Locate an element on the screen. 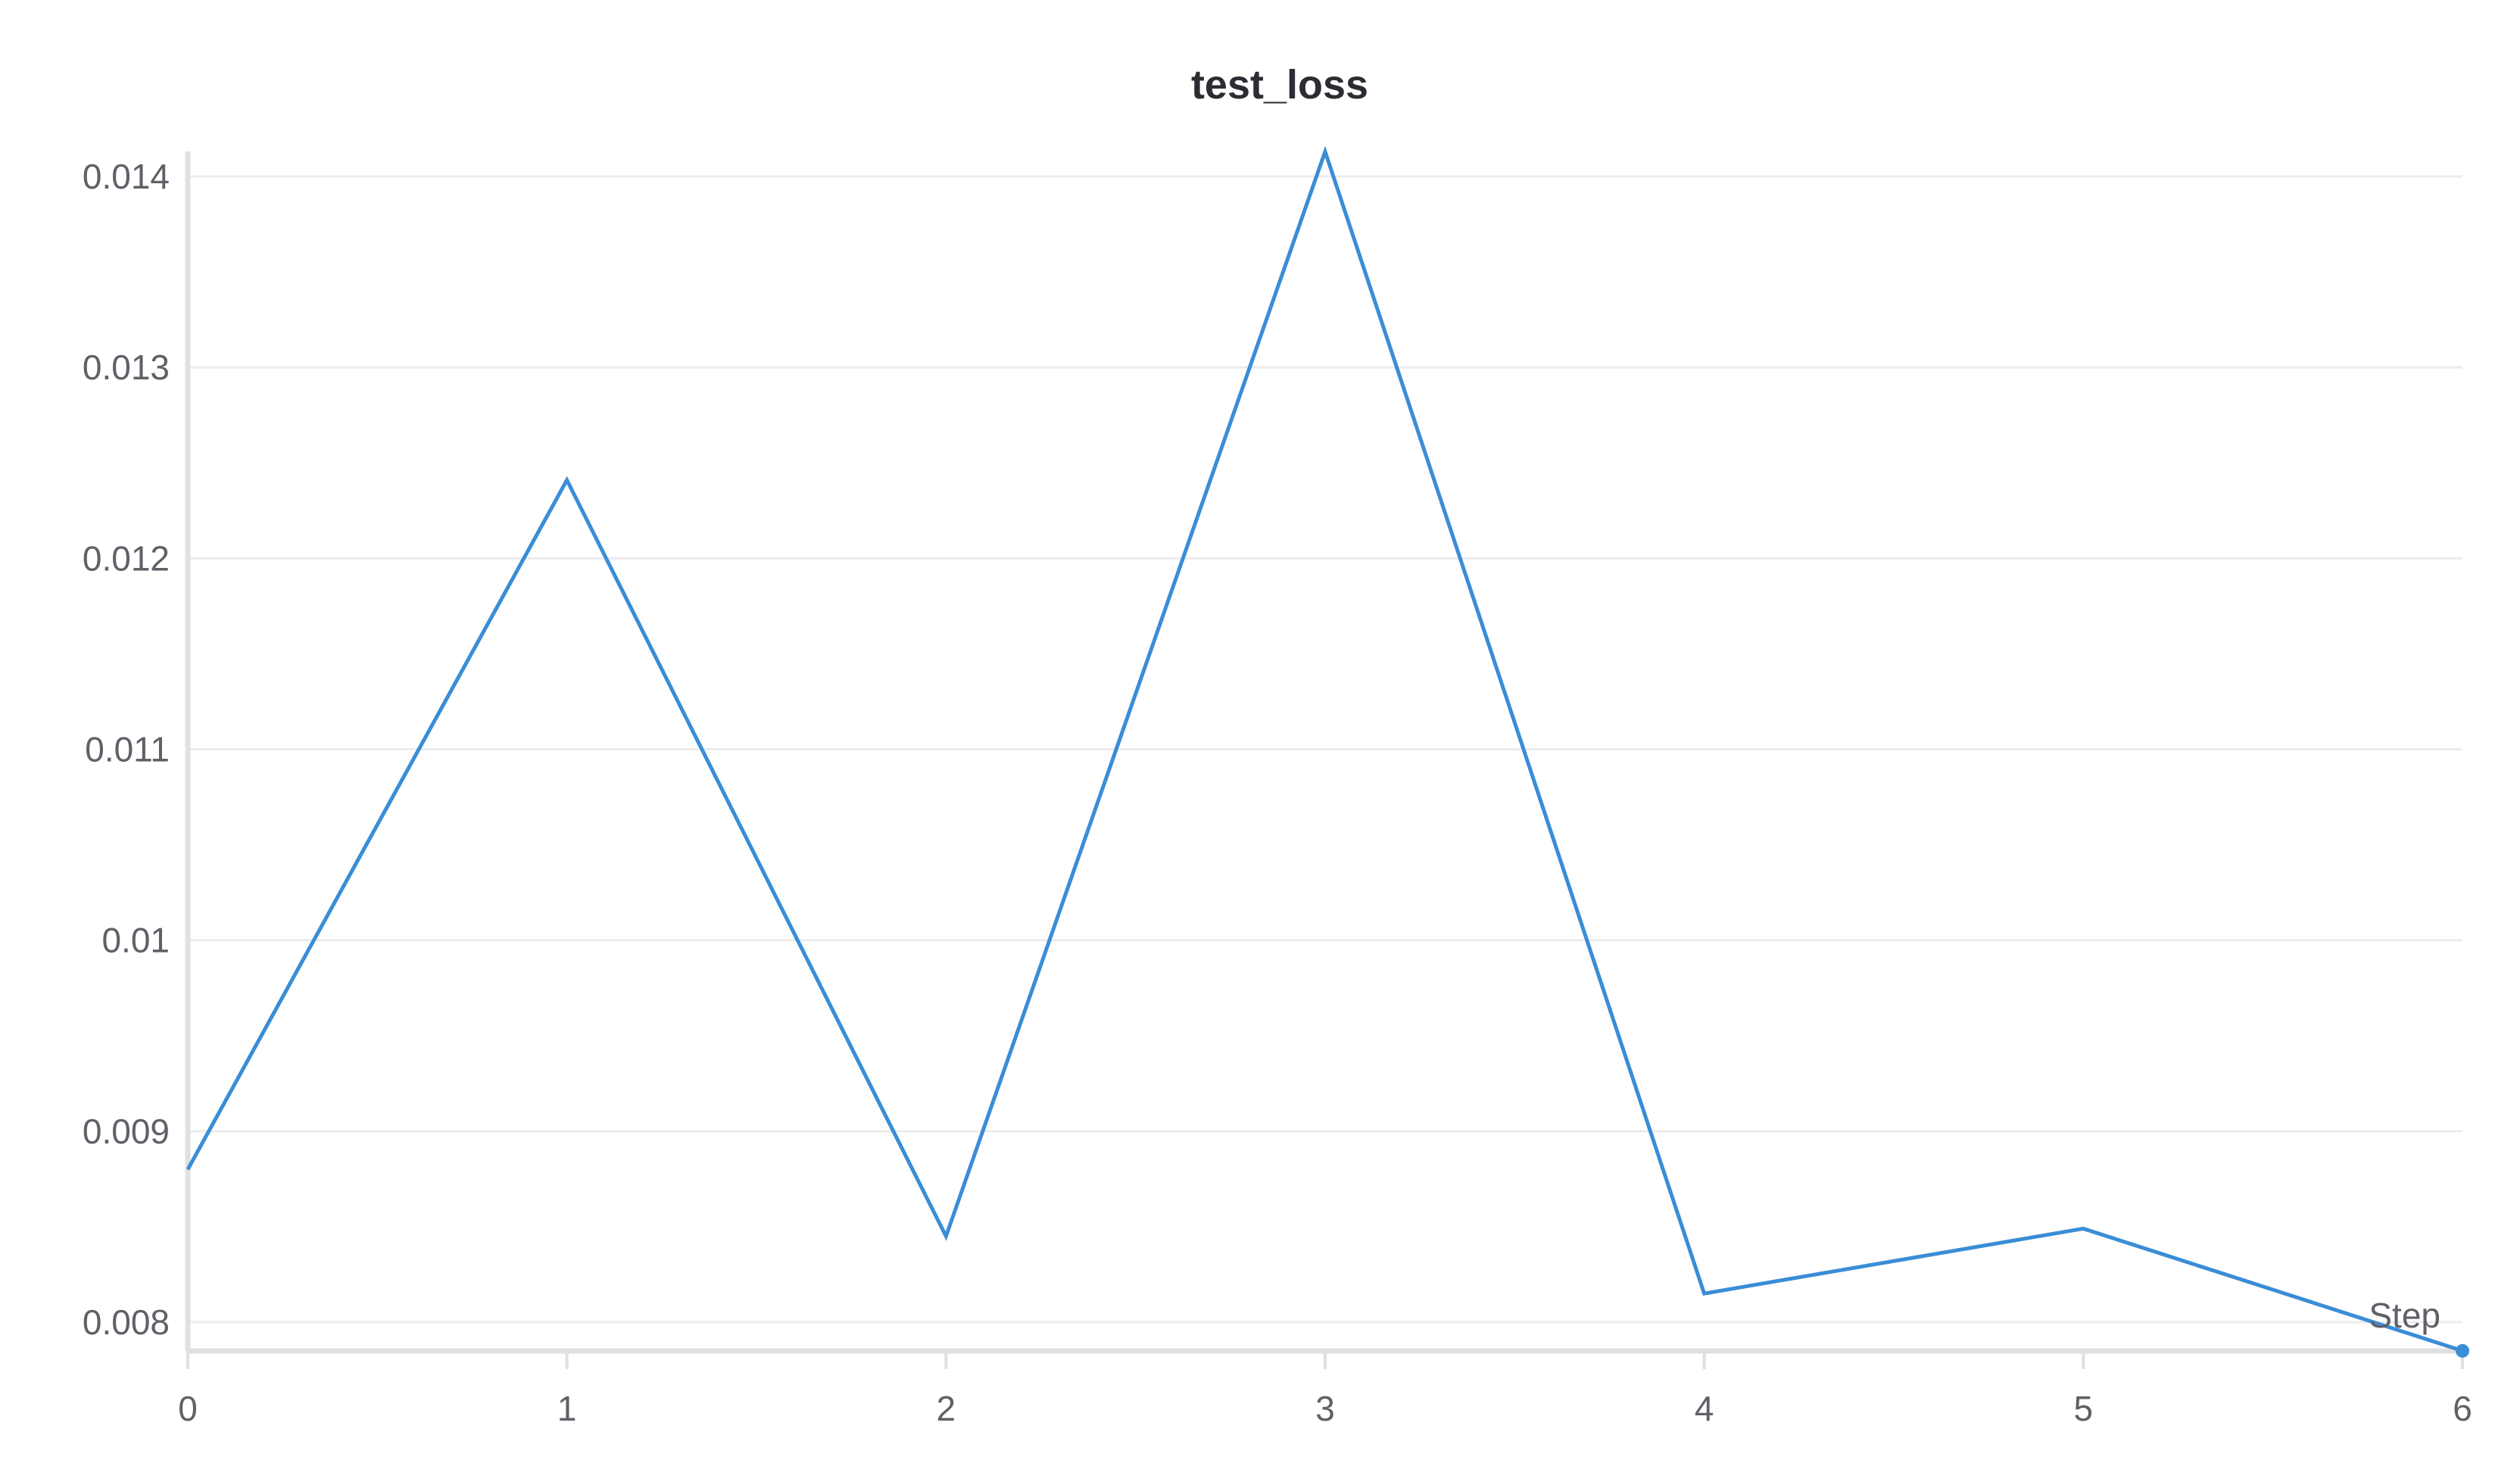 The height and width of the screenshot is (1460, 2520). x-tick-label: 1 is located at coordinates (567, 1408).